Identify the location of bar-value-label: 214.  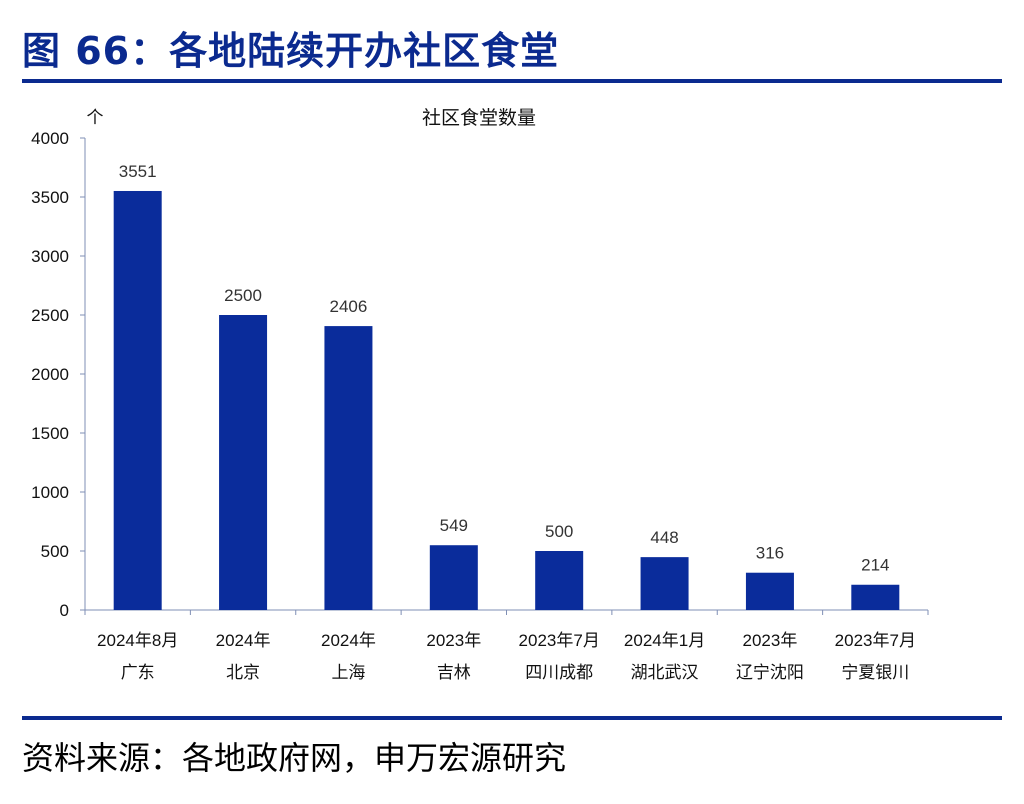
(875, 565).